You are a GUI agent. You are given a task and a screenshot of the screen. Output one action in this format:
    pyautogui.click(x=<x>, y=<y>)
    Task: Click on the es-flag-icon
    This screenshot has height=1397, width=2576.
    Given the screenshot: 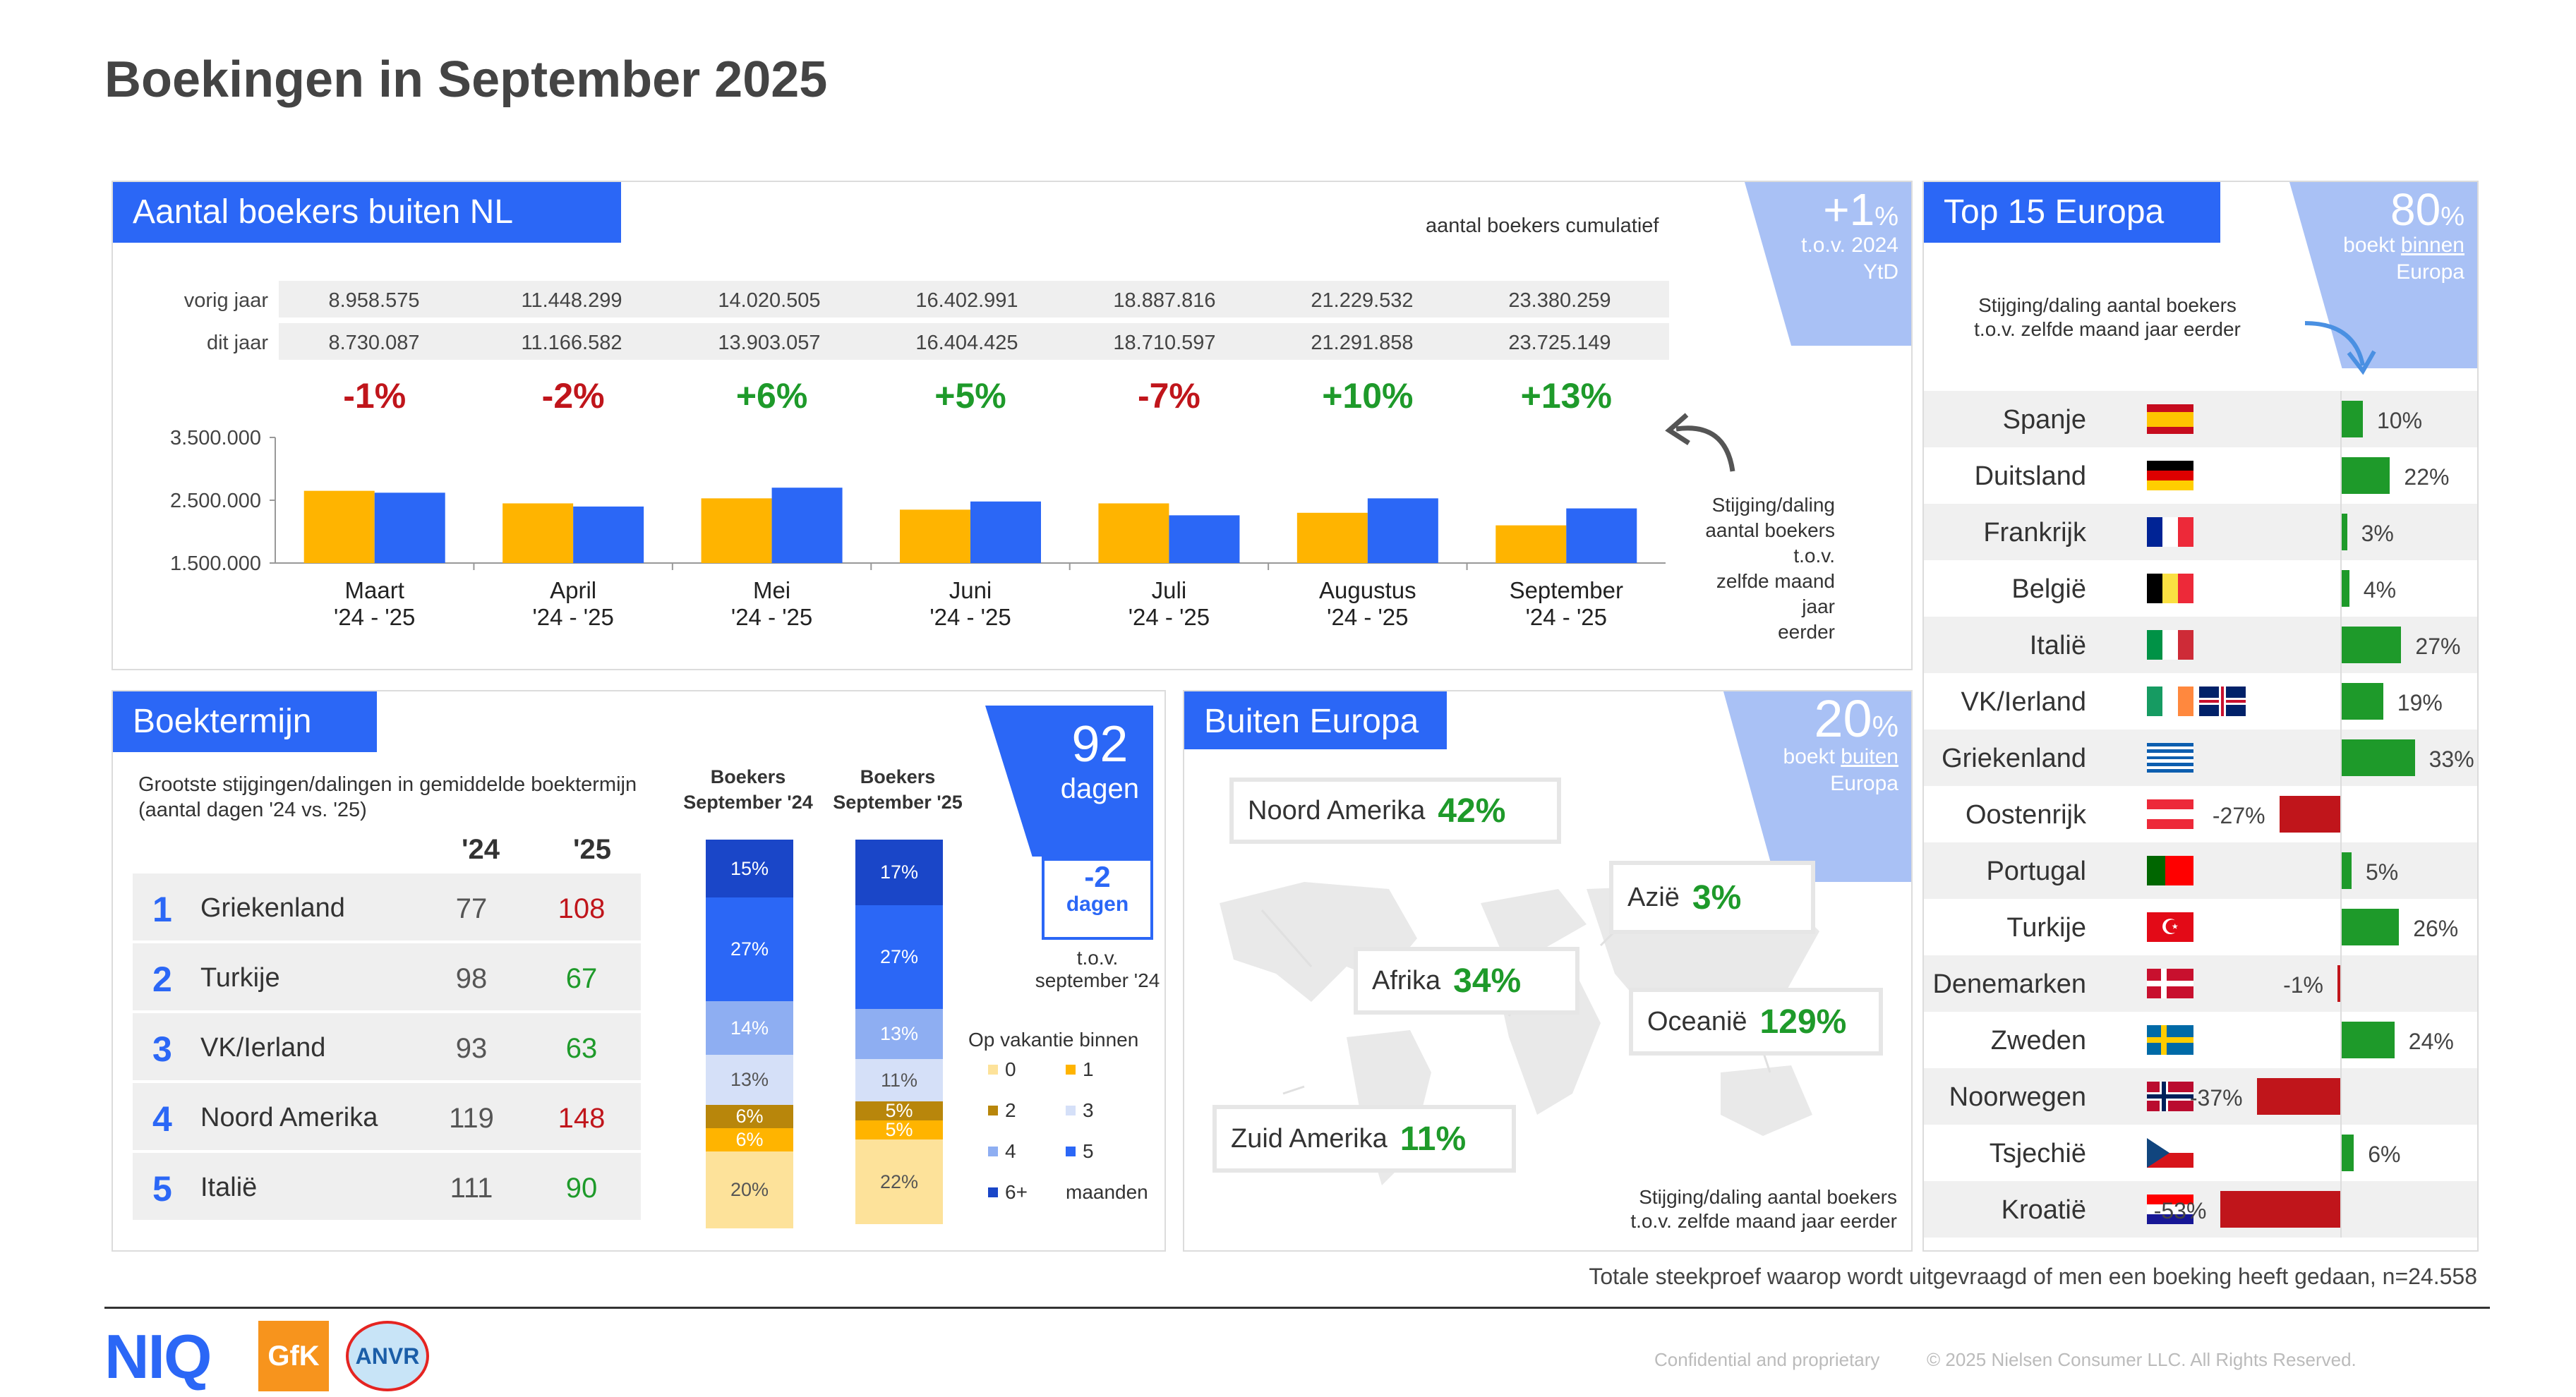 What is the action you would take?
    pyautogui.click(x=2170, y=419)
    